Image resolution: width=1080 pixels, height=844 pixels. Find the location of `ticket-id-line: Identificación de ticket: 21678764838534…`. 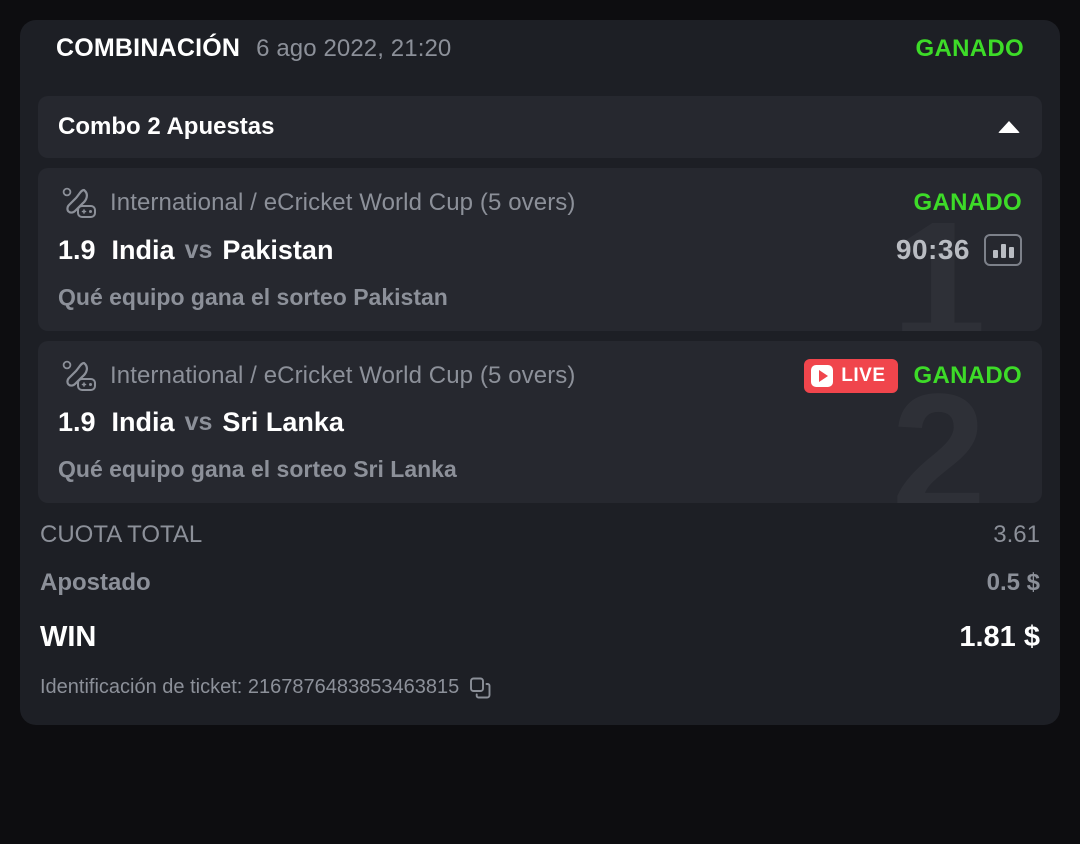

ticket-id-line: Identificación de ticket: 21678764838534… is located at coordinates (540, 693).